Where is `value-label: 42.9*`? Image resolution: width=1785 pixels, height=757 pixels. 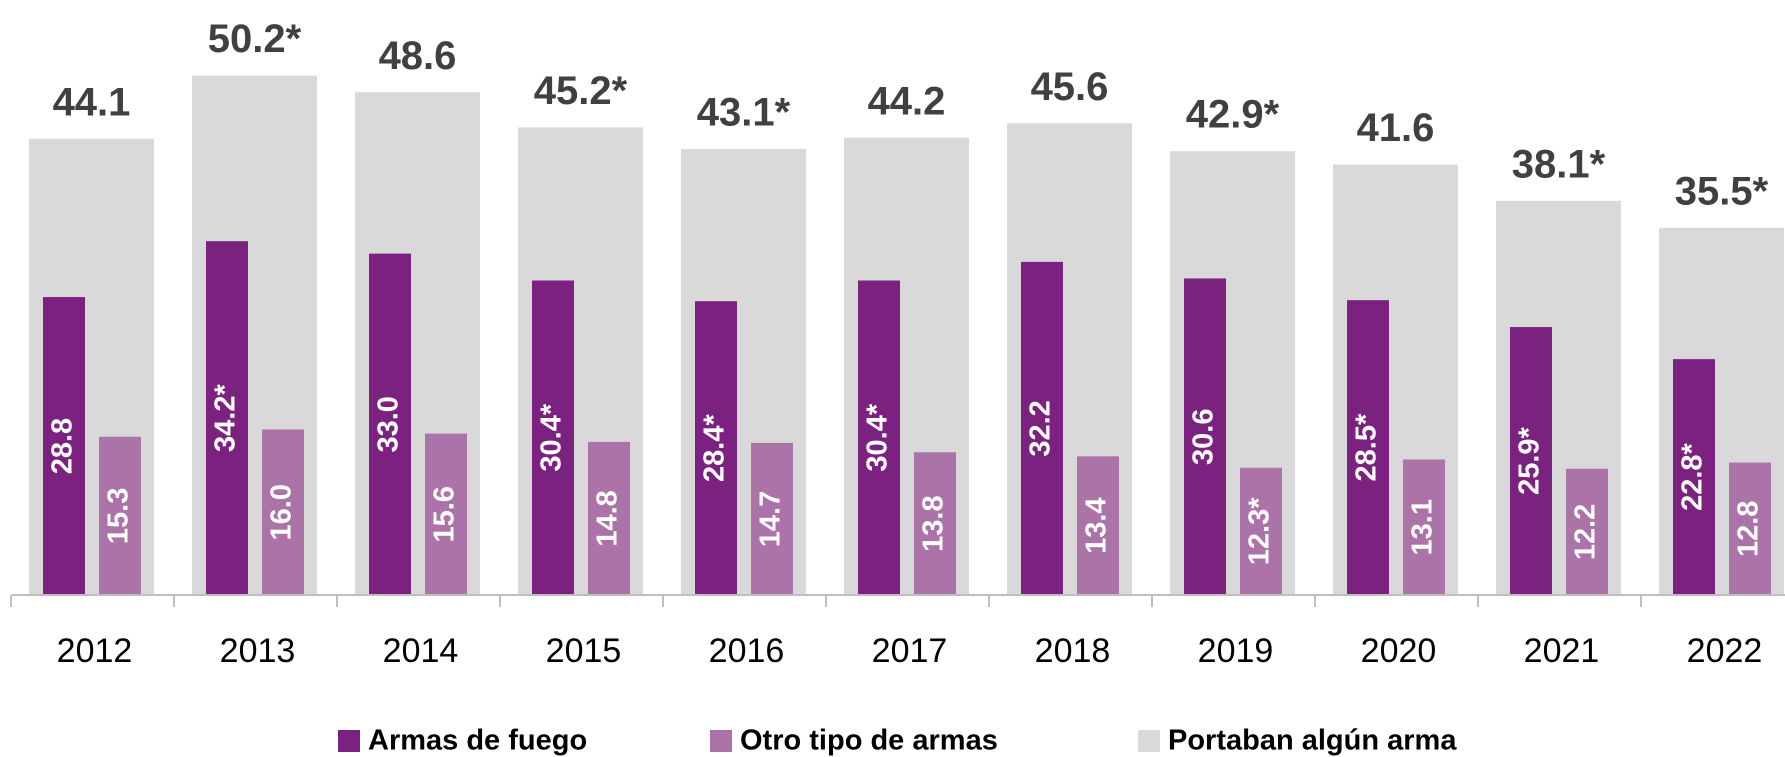 value-label: 42.9* is located at coordinates (1233, 115).